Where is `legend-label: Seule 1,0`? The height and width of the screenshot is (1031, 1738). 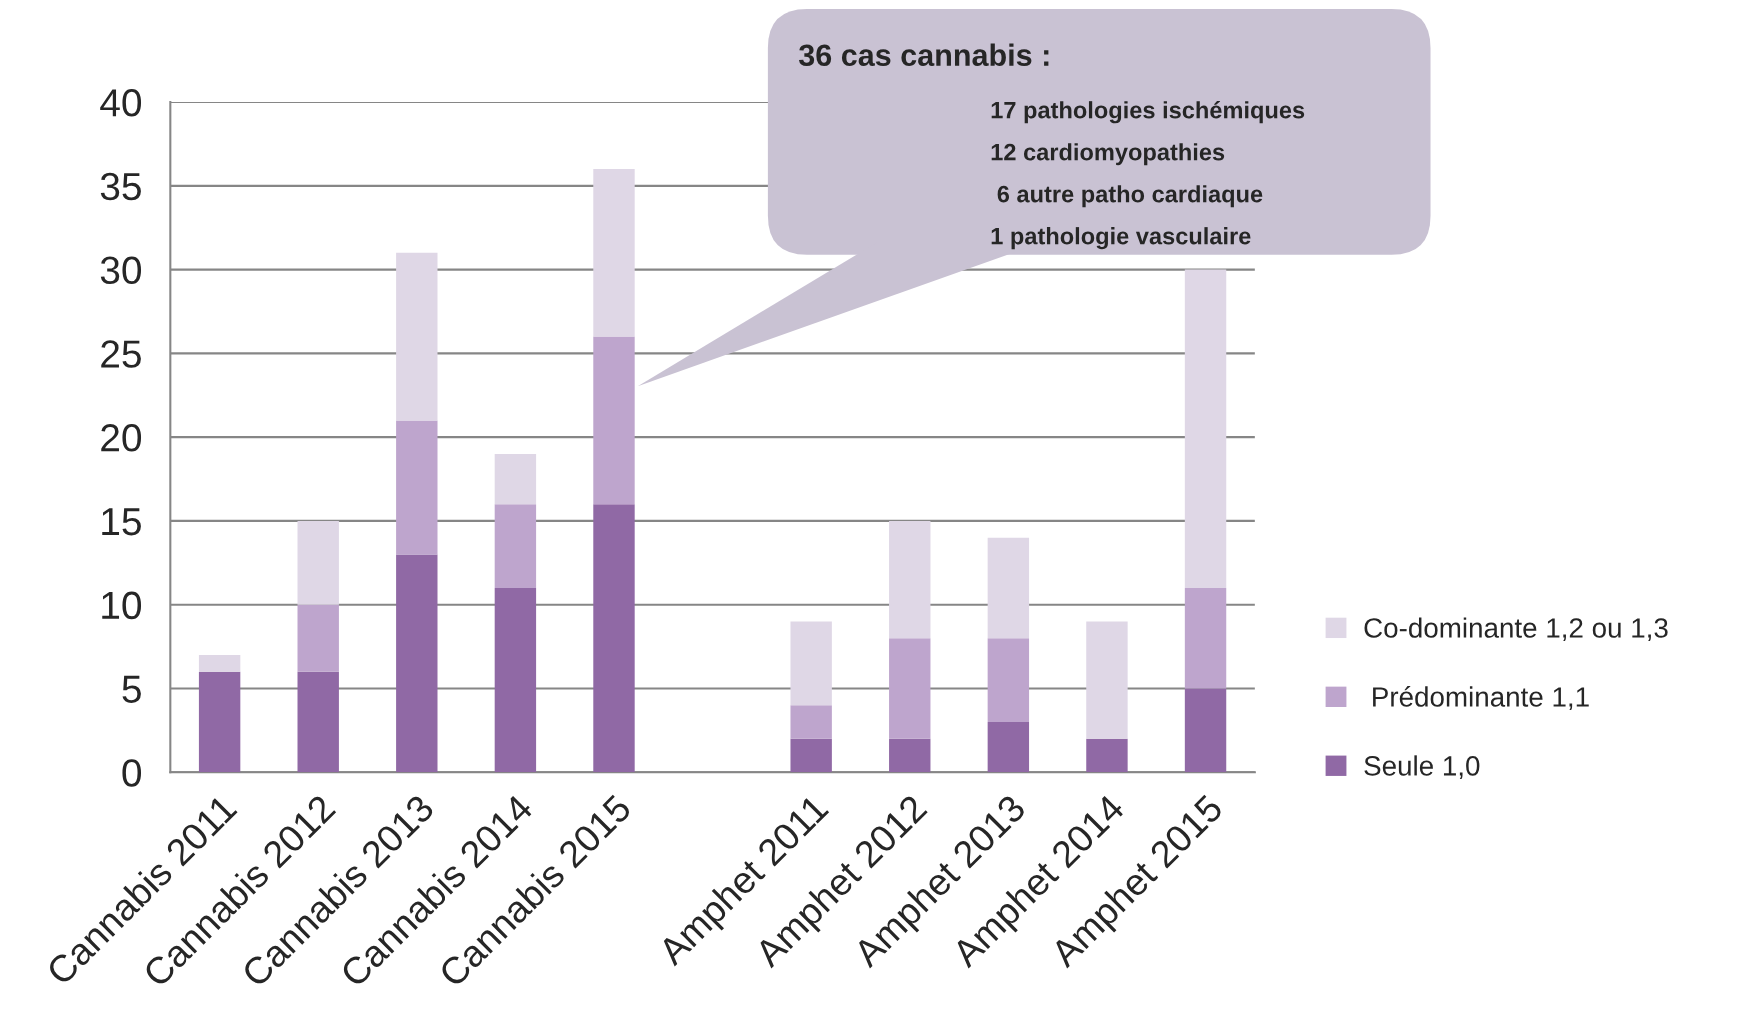 legend-label: Seule 1,0 is located at coordinates (1422, 767).